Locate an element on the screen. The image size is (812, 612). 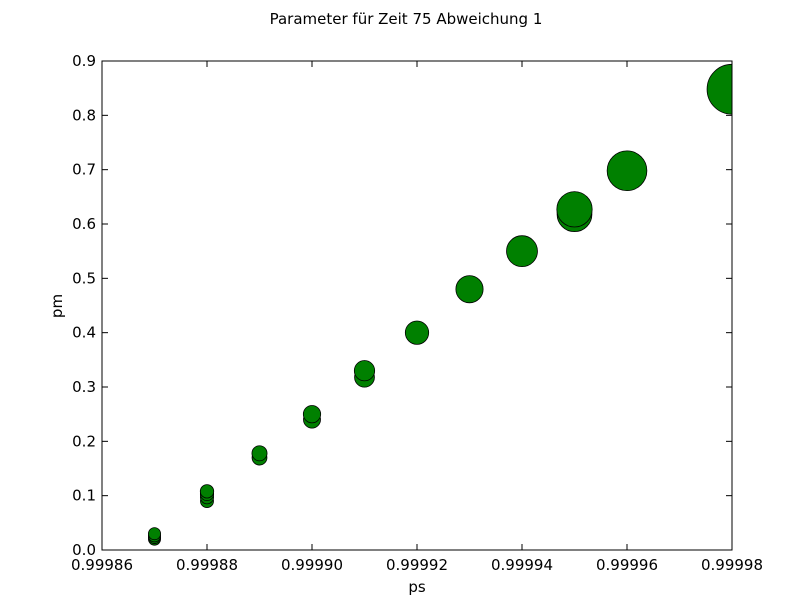
x-tick-label: 0.99986 is located at coordinates (102, 565).